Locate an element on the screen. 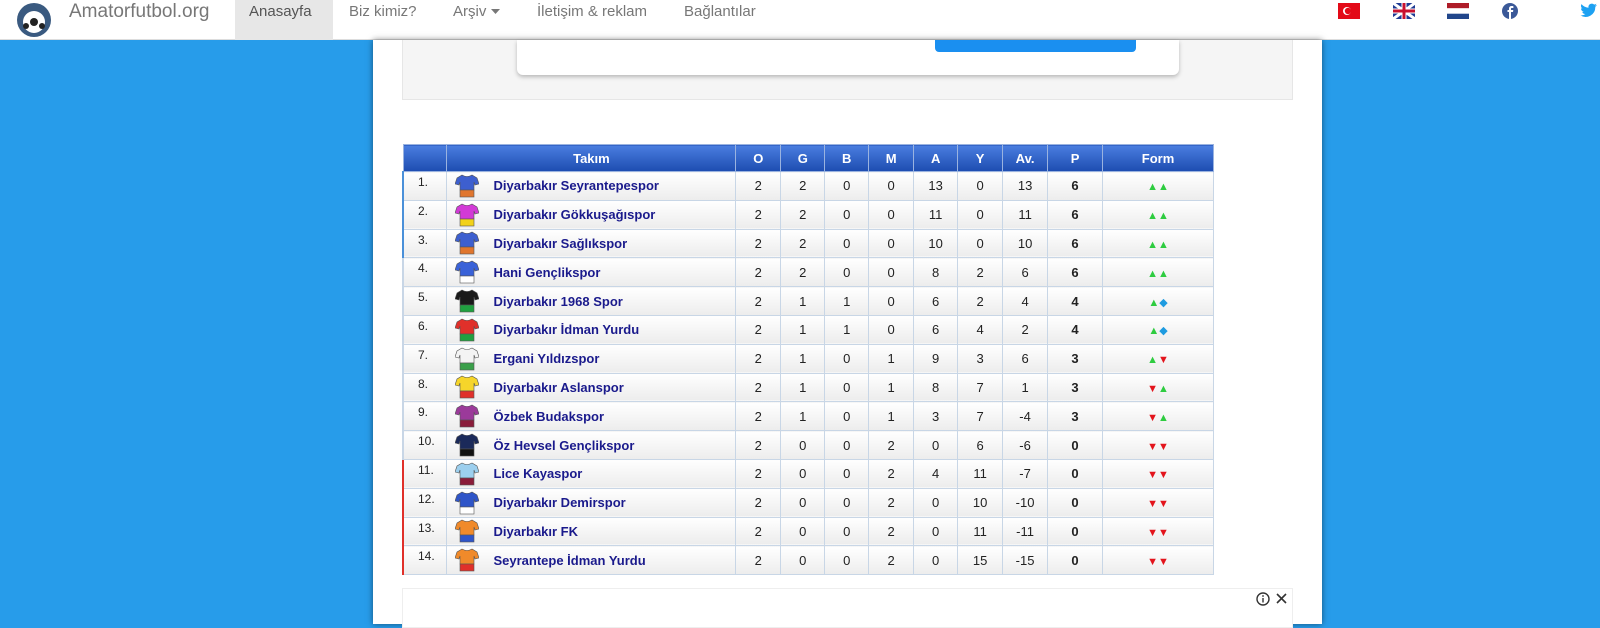 The height and width of the screenshot is (628, 1600). team-cell: Diyarbakır 1968 Spor is located at coordinates (591, 301).